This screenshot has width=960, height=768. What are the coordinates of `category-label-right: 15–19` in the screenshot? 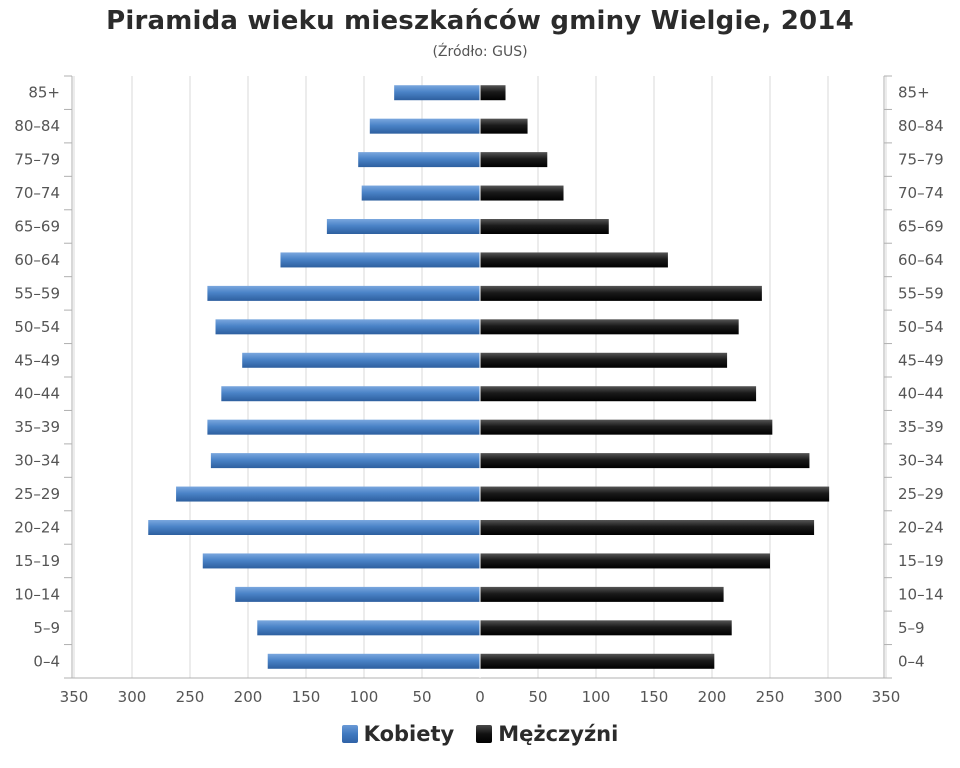 It's located at (921, 561).